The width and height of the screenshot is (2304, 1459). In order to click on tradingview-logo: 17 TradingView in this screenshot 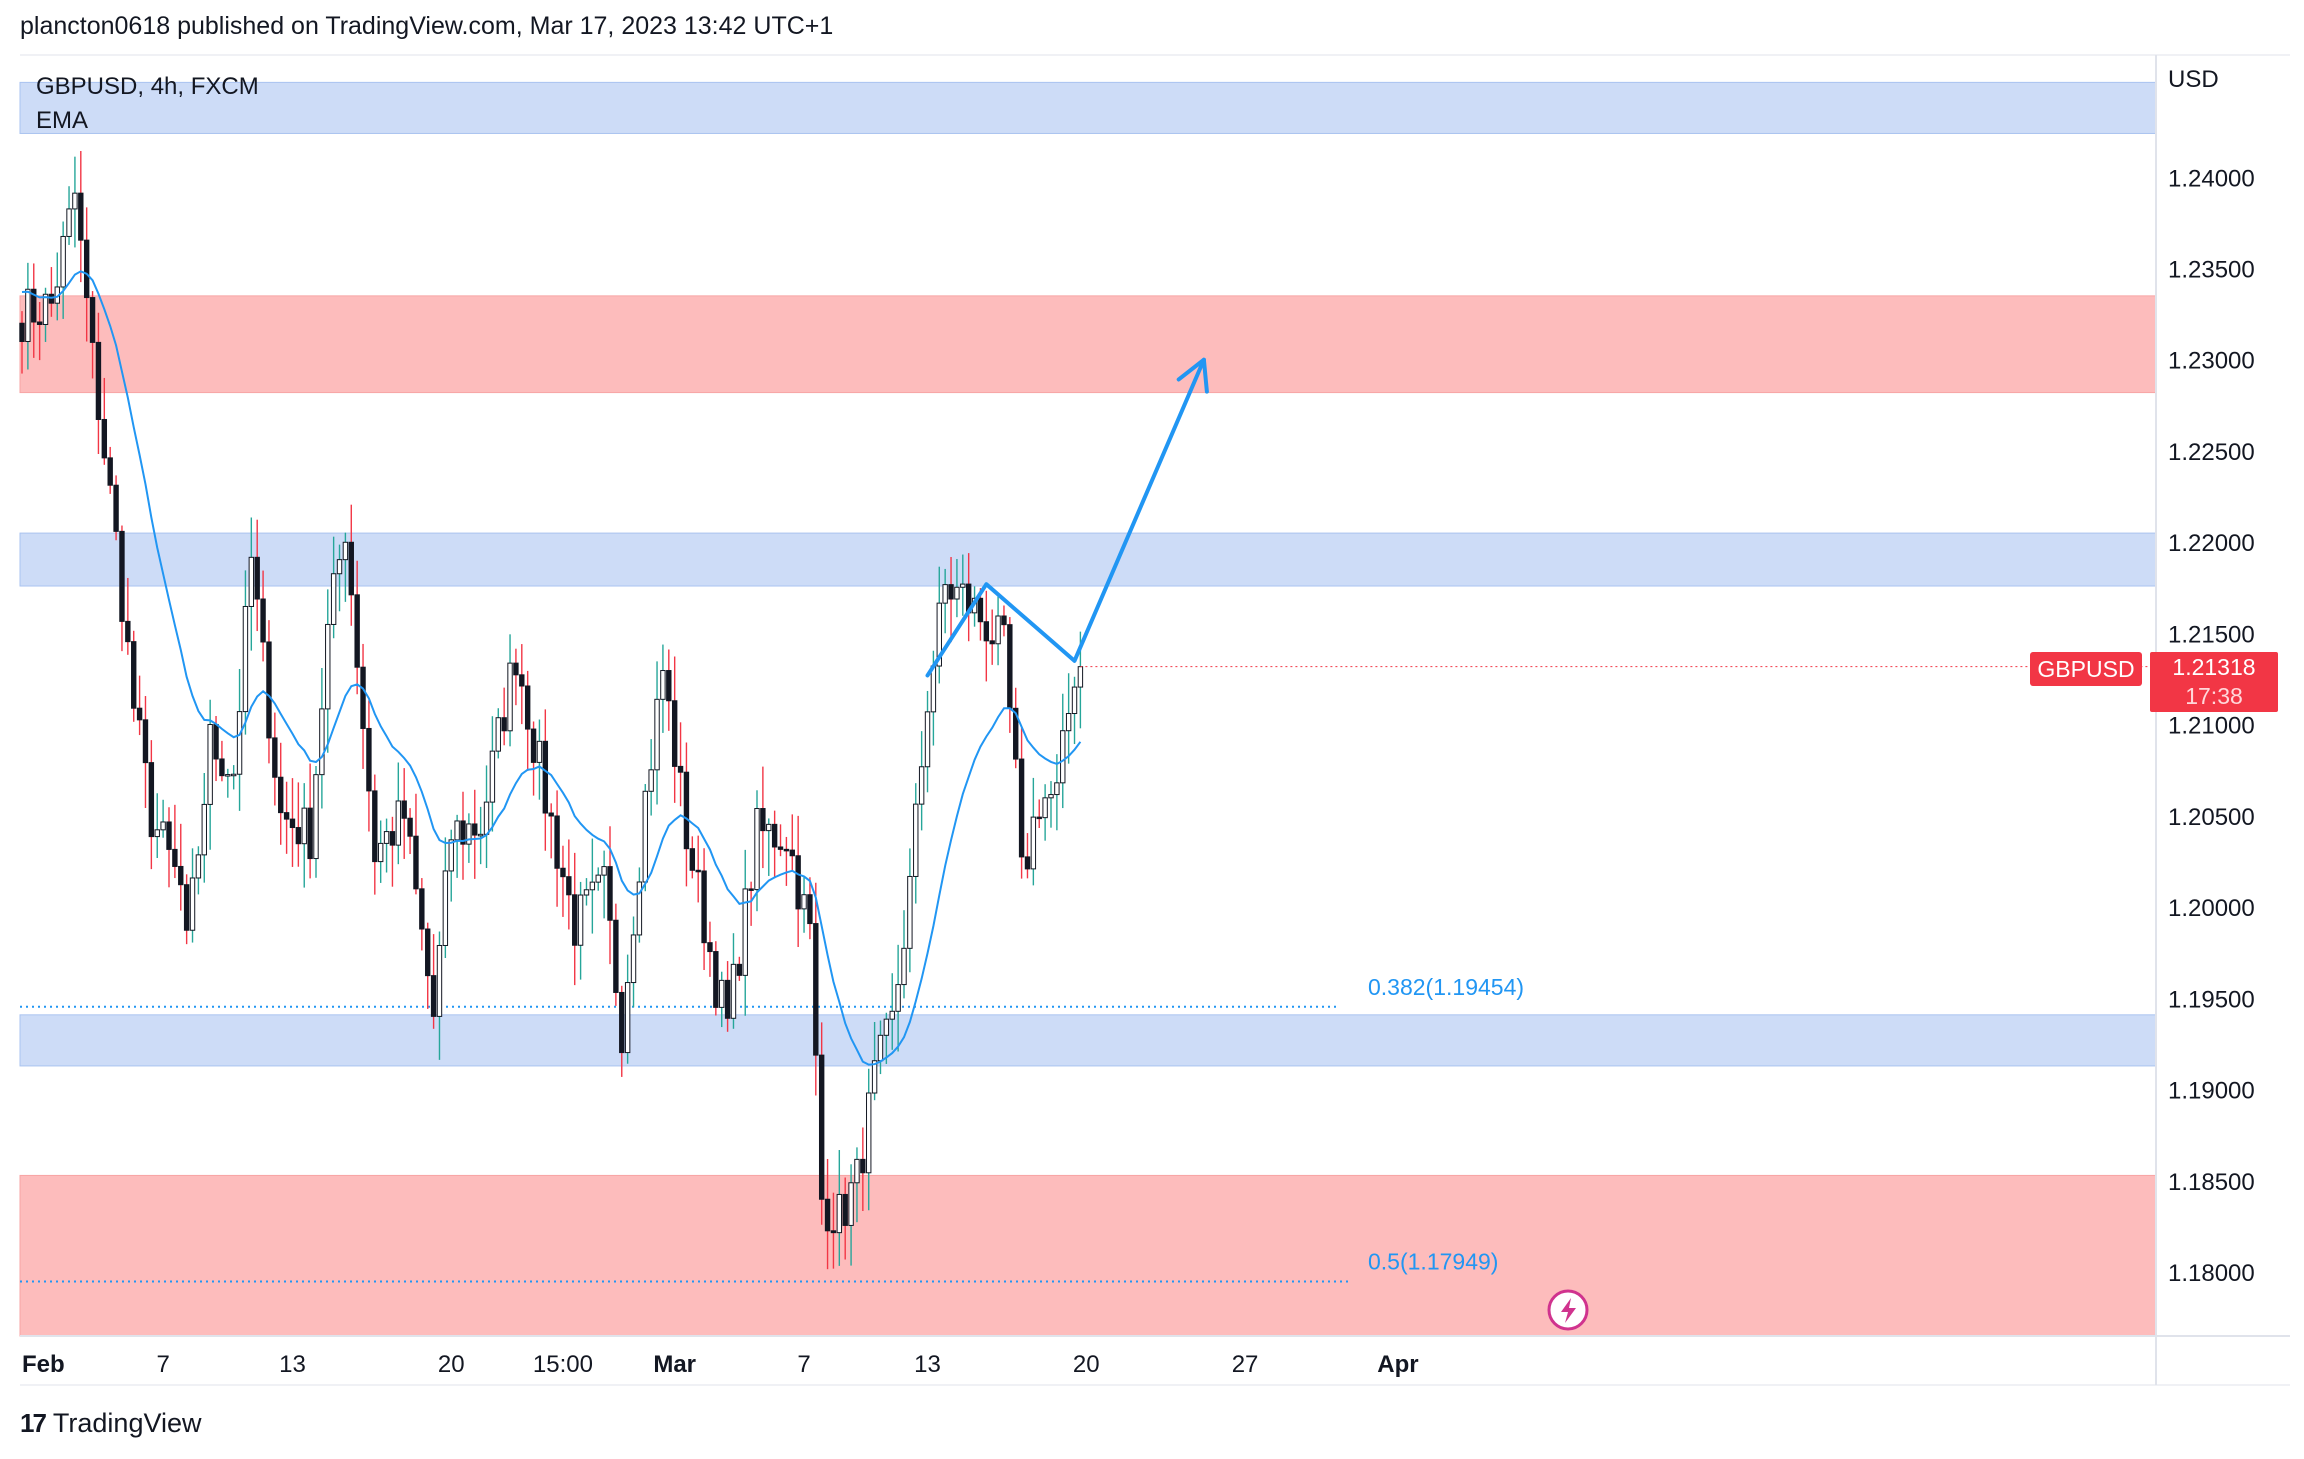, I will do `click(111, 1423)`.